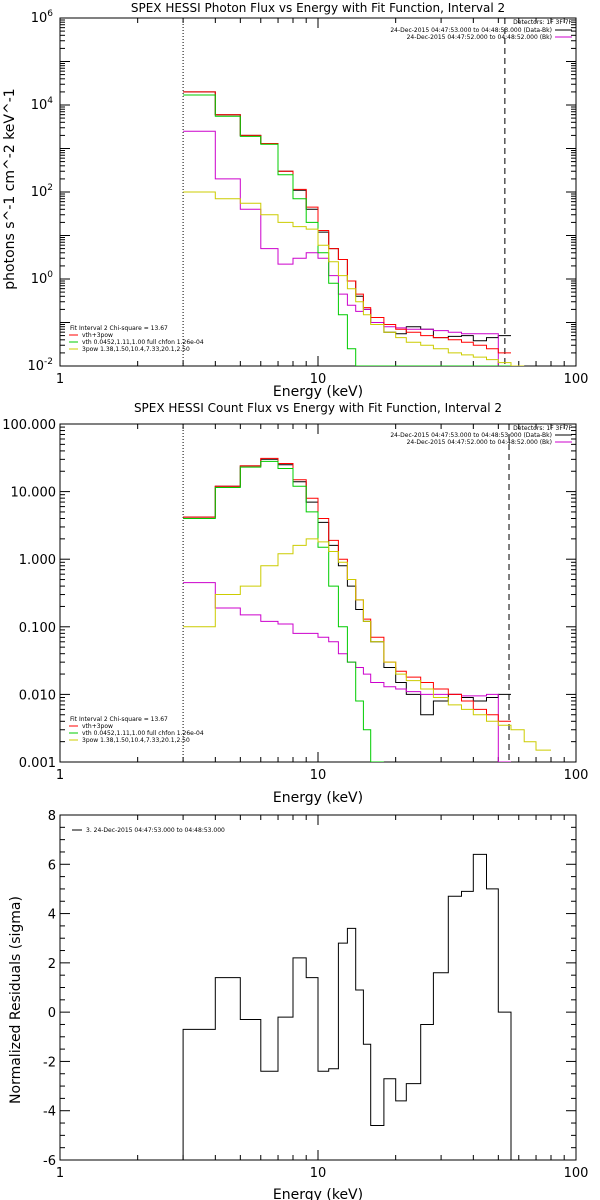 The height and width of the screenshot is (1200, 600). What do you see at coordinates (52, 915) in the screenshot?
I see `y-tick-label: 4` at bounding box center [52, 915].